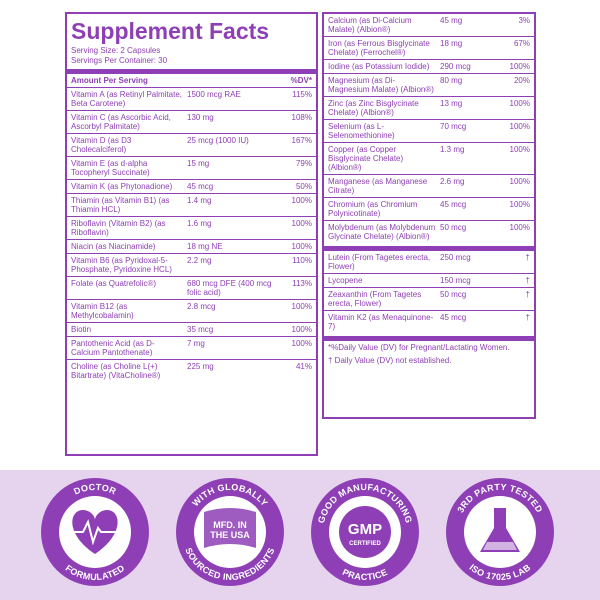 This screenshot has width=600, height=600. Describe the element at coordinates (345, 280) in the screenshot. I see `nutrient-name: Lycopene` at that location.